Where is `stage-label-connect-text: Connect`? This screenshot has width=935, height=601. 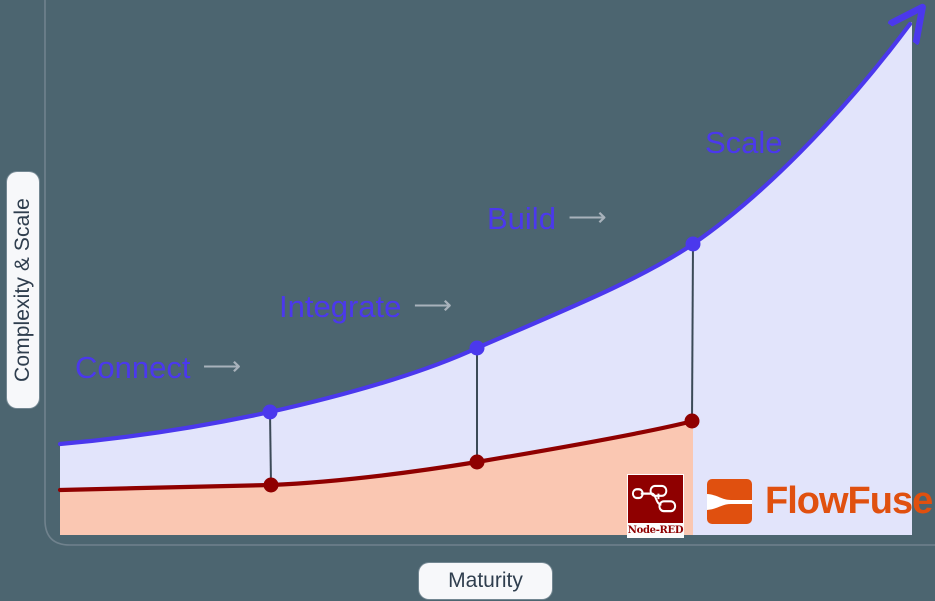 stage-label-connect-text: Connect is located at coordinates (133, 367).